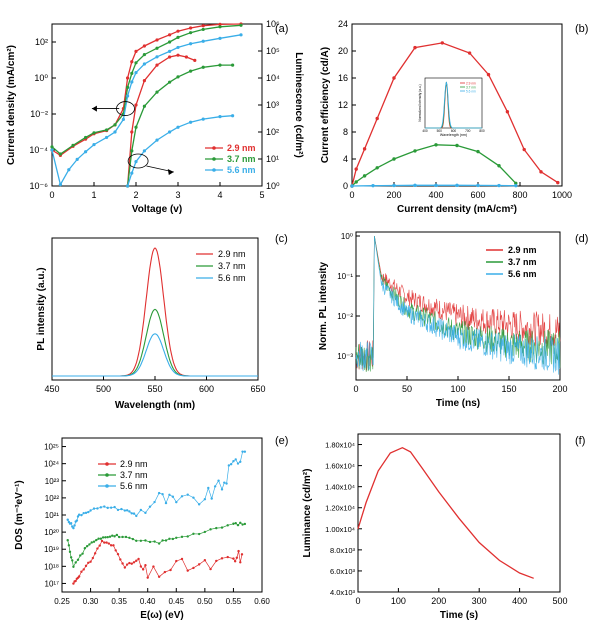 Image resolution: width=600 pixels, height=628 pixels. What do you see at coordinates (407, 389) in the screenshot?
I see `x-tick-label: 50` at bounding box center [407, 389].